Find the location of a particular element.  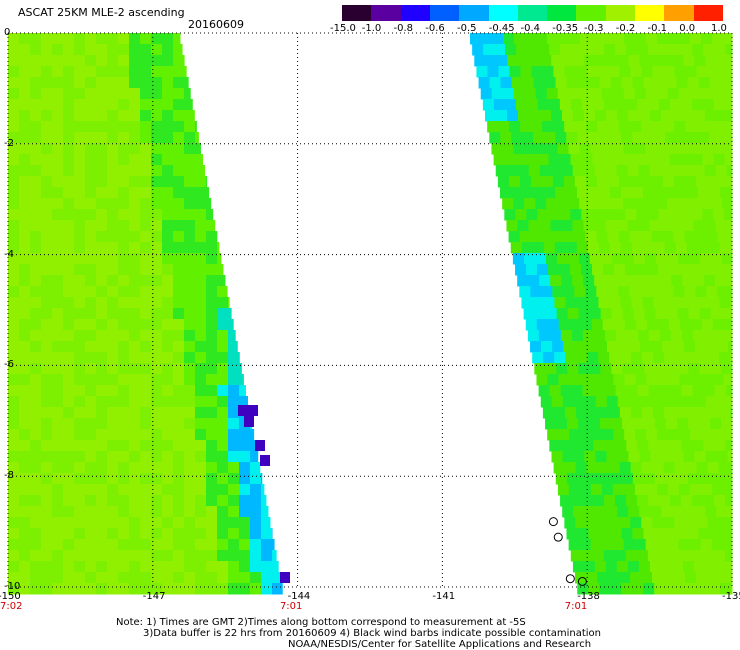

x-tick-label: -141 is located at coordinates (444, 596).